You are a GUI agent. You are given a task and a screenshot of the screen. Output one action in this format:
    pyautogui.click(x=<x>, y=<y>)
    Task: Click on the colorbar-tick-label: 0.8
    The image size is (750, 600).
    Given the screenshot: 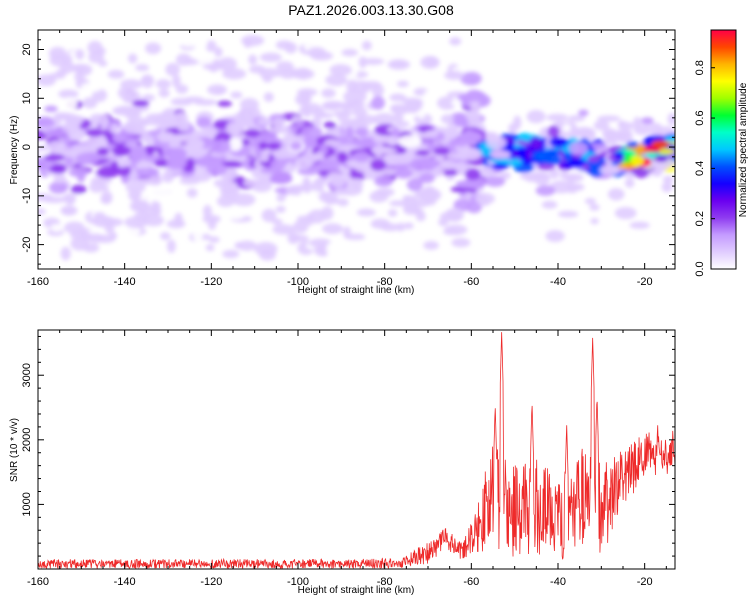 What is the action you would take?
    pyautogui.click(x=700, y=67)
    